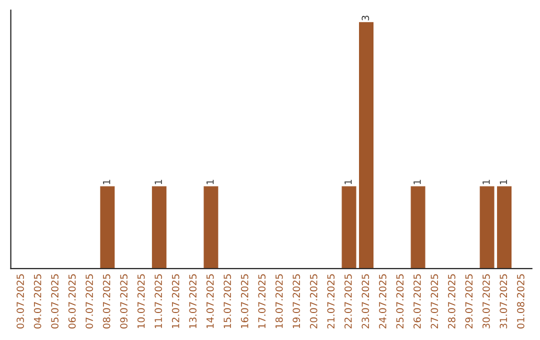 Image resolution: width=540 pixels, height=340 pixels. What do you see at coordinates (106, 301) in the screenshot?
I see `x-tick-label: 08.07.2025` at bounding box center [106, 301].